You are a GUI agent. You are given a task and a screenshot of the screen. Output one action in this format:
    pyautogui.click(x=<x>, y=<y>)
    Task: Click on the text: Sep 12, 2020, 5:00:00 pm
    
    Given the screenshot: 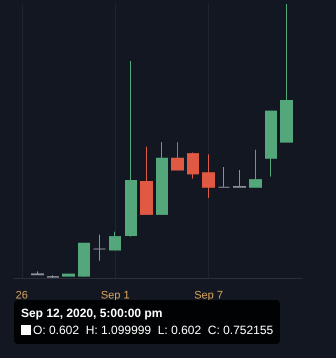 What is the action you would take?
    pyautogui.click(x=92, y=313)
    